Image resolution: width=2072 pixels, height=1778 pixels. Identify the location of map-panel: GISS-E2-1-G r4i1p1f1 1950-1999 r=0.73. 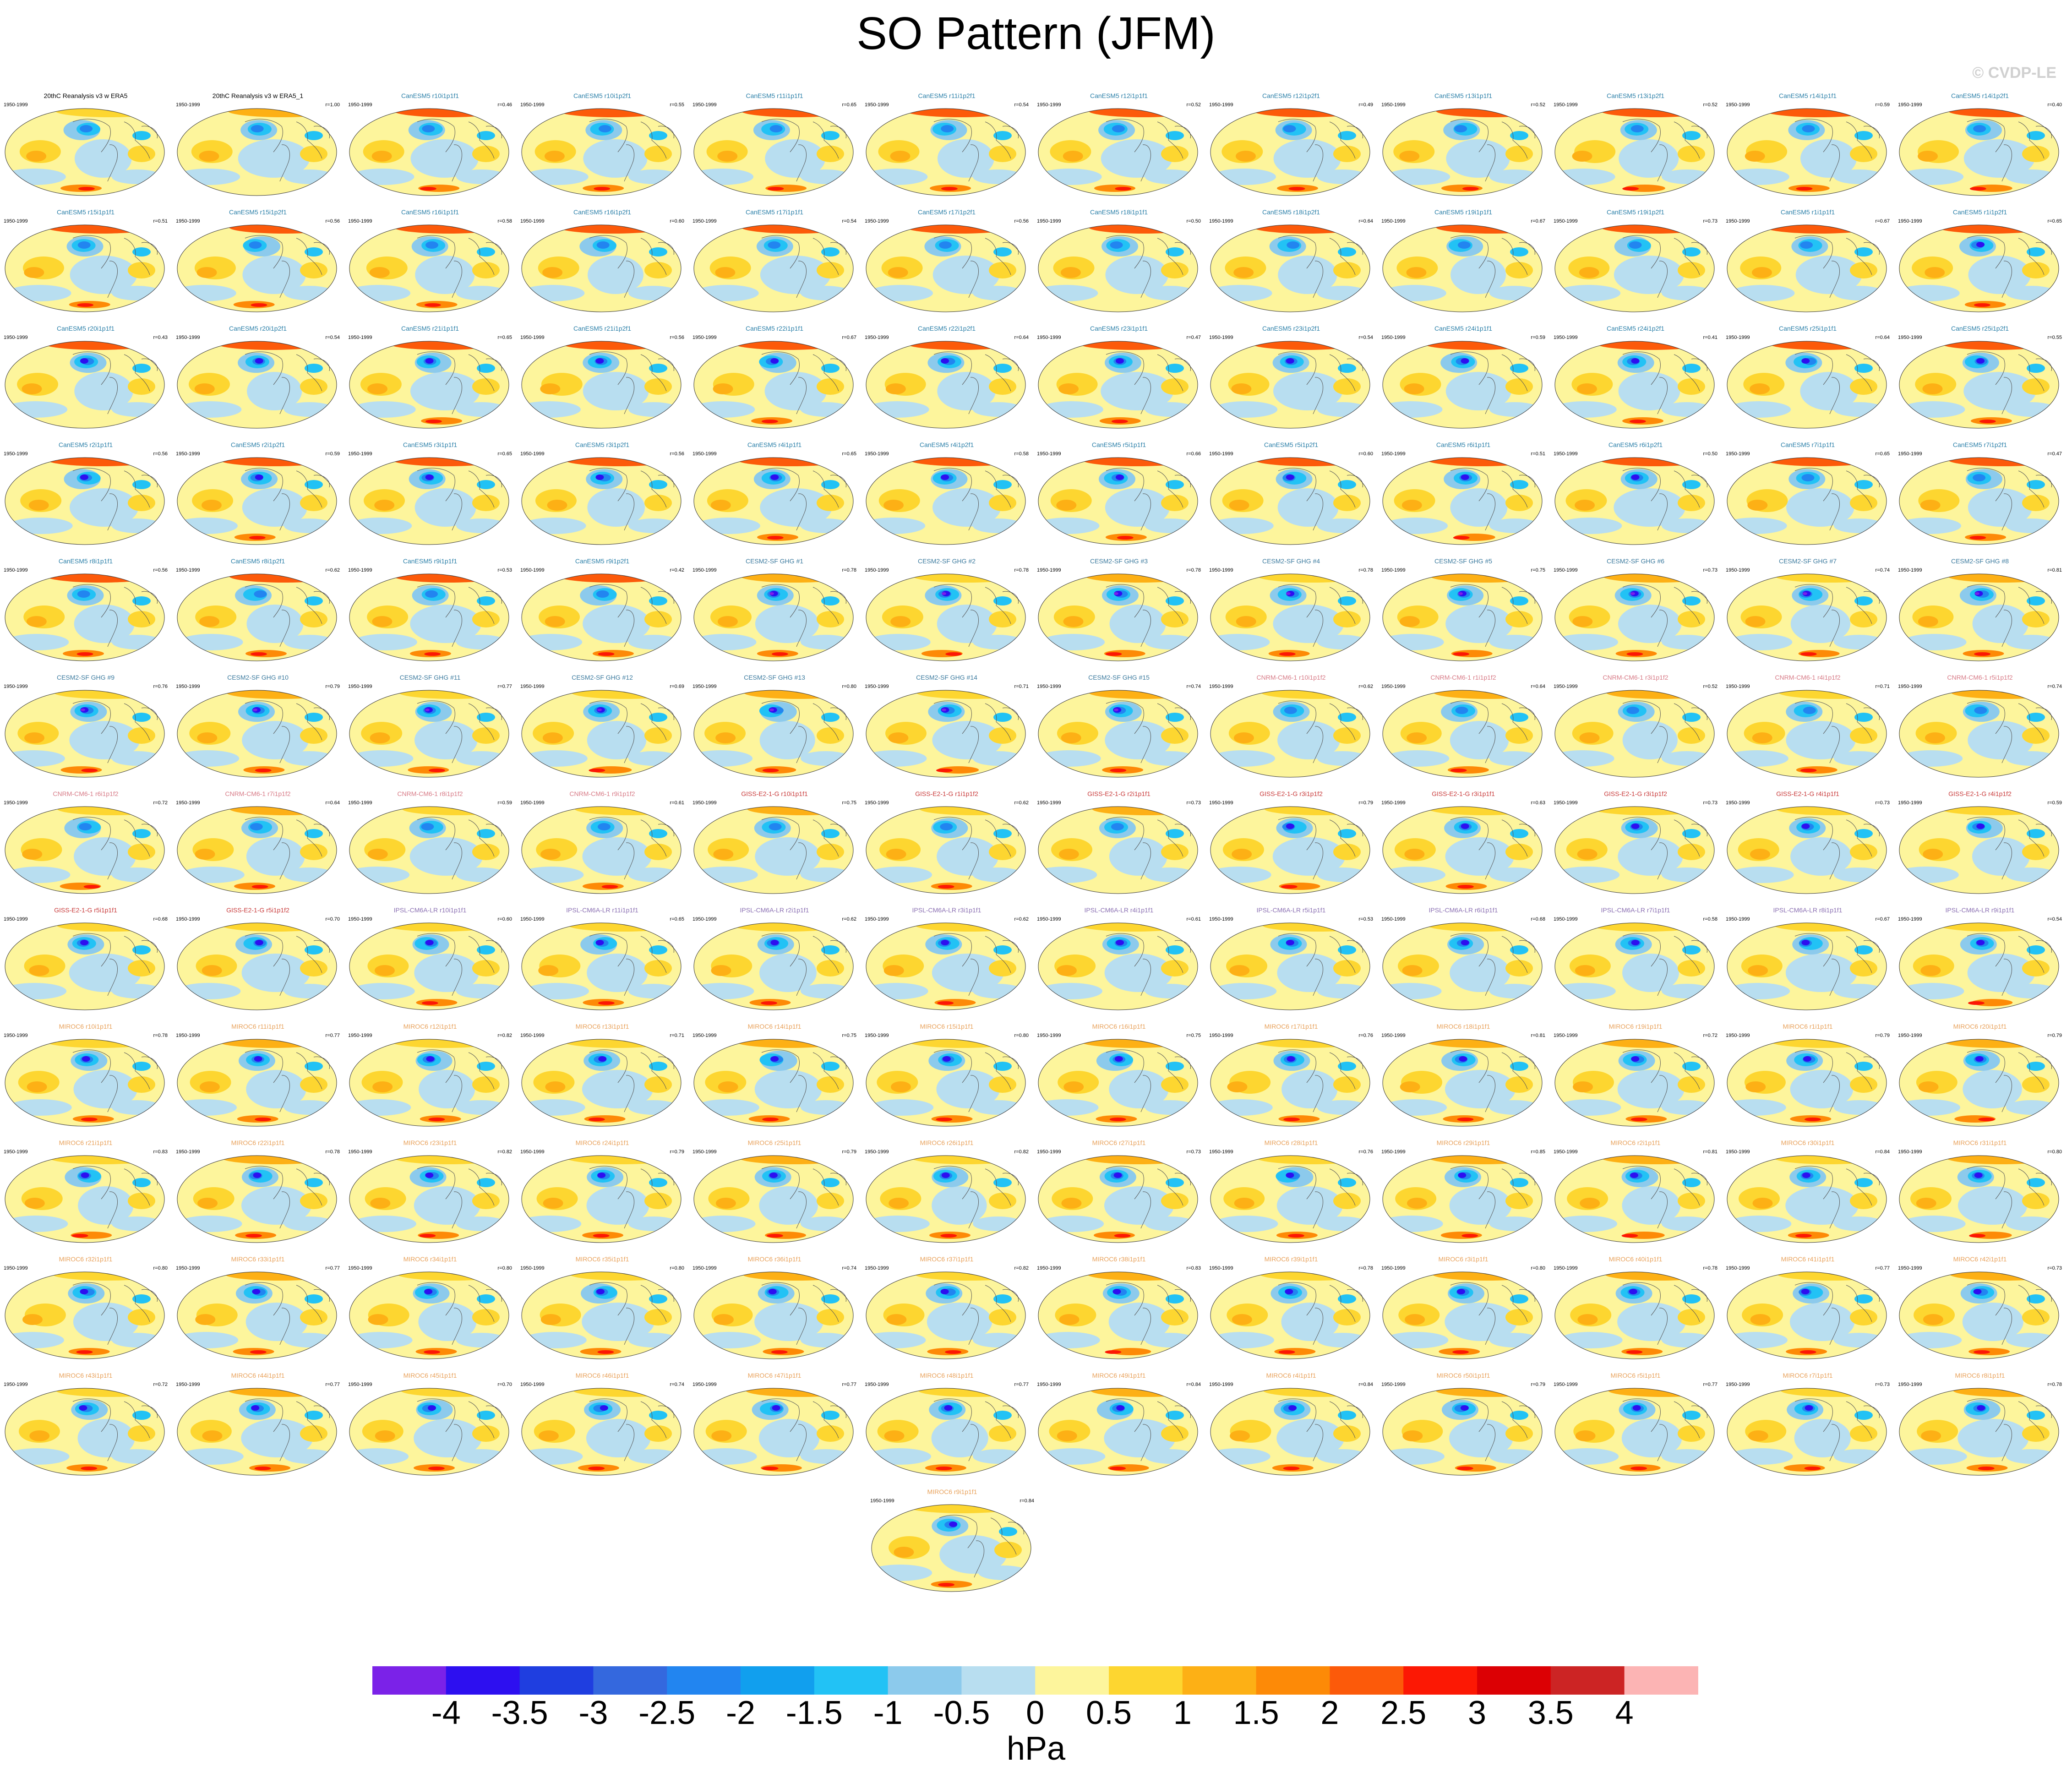
(1808, 846).